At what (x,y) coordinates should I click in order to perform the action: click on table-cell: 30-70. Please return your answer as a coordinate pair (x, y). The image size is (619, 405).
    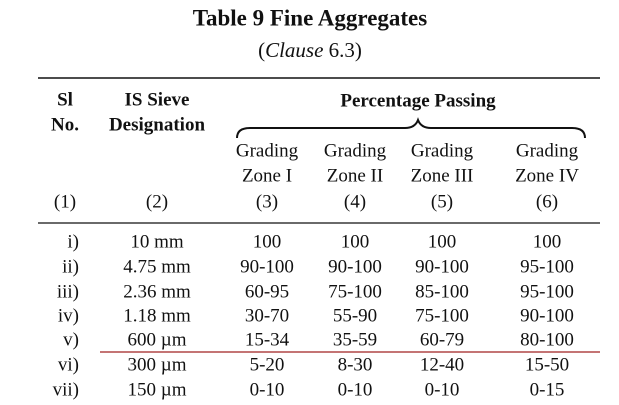
    Looking at the image, I should click on (267, 315).